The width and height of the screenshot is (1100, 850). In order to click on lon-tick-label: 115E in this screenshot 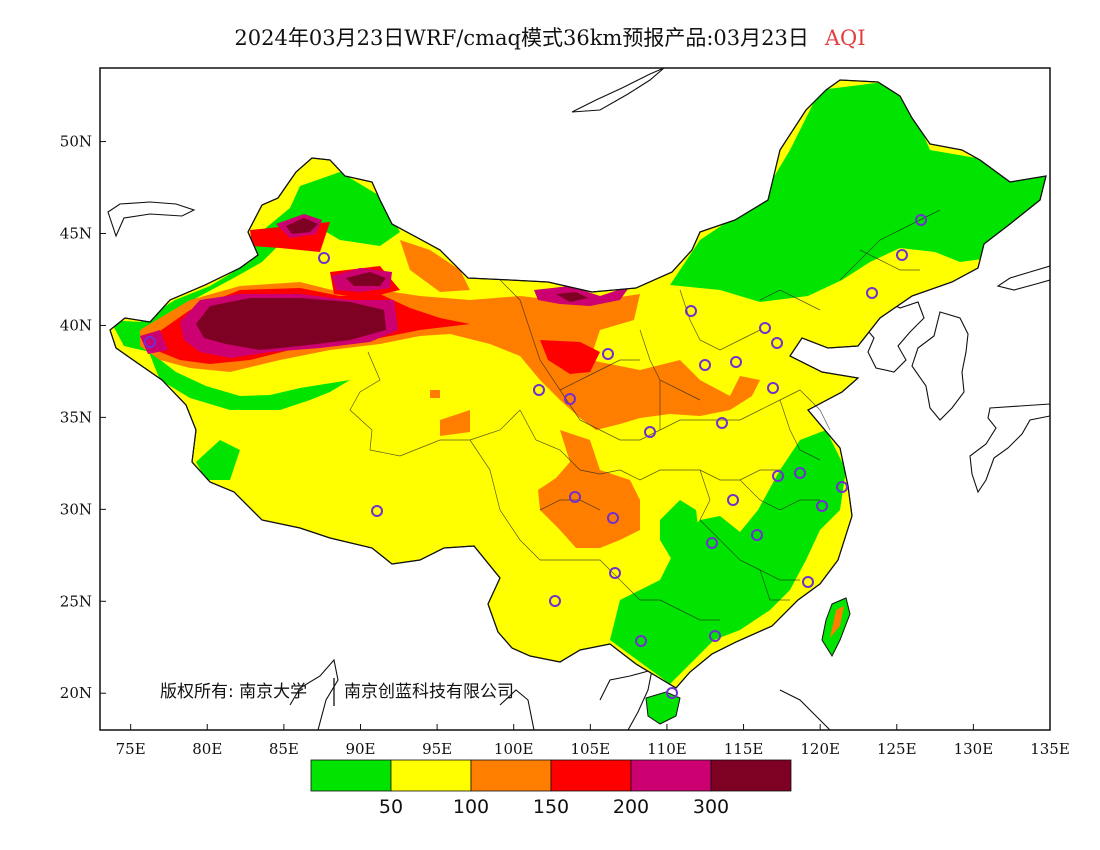, I will do `click(744, 749)`.